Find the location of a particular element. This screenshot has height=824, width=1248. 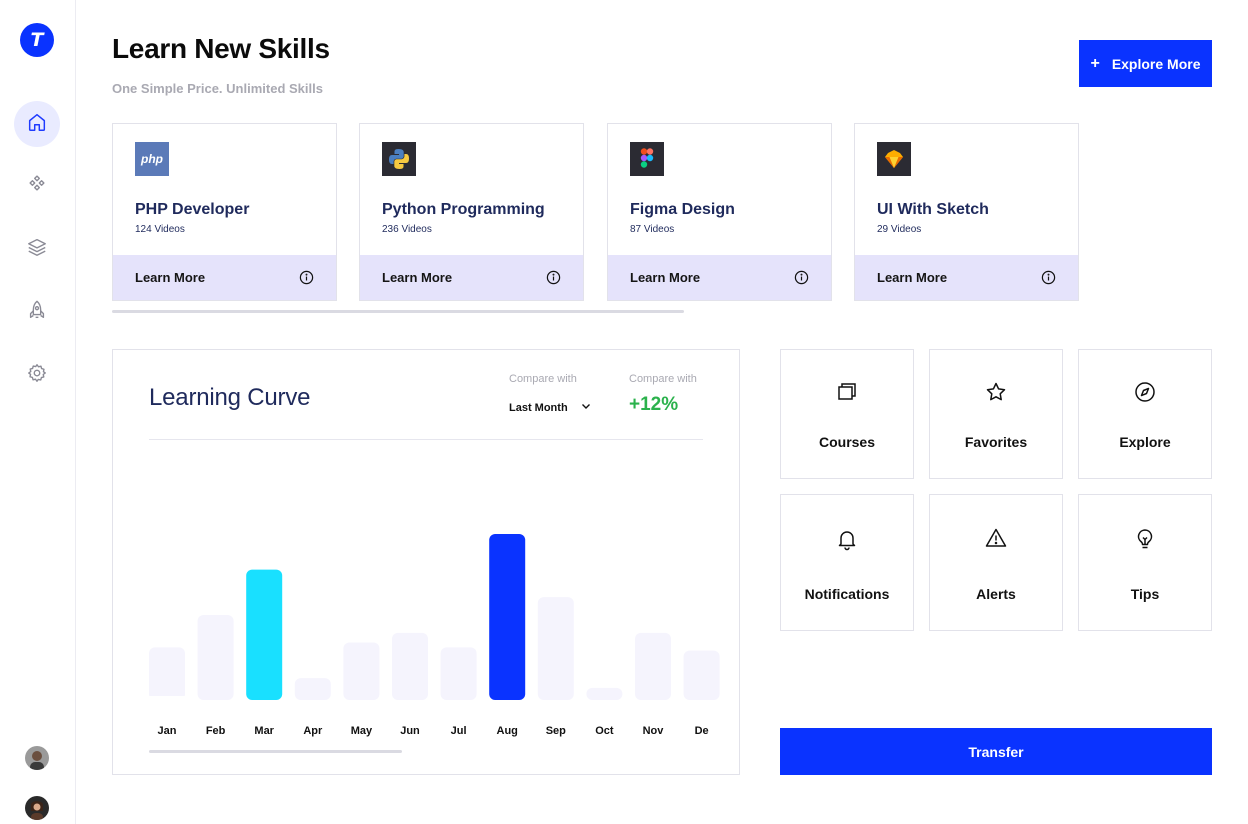

nav-launch is located at coordinates (37, 312).